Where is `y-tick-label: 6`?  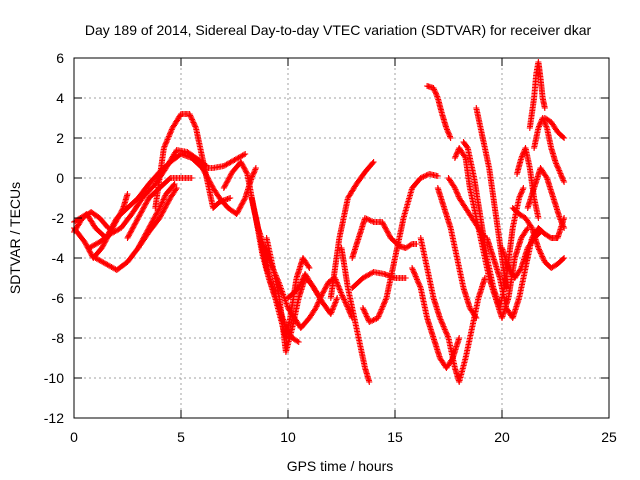
y-tick-label: 6 is located at coordinates (60, 58).